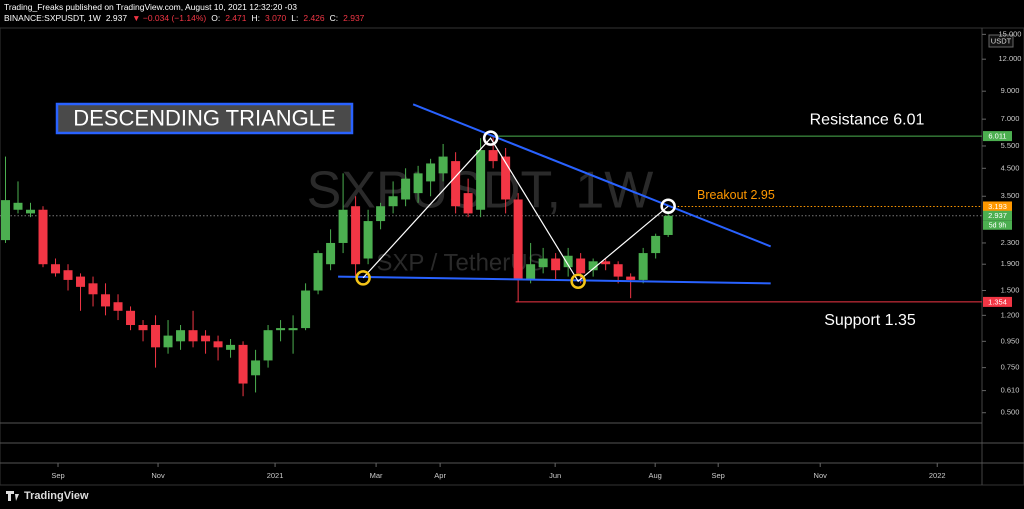 The height and width of the screenshot is (509, 1024). Describe the element at coordinates (116, 18) in the screenshot. I see `quote-part: 2.937` at that location.